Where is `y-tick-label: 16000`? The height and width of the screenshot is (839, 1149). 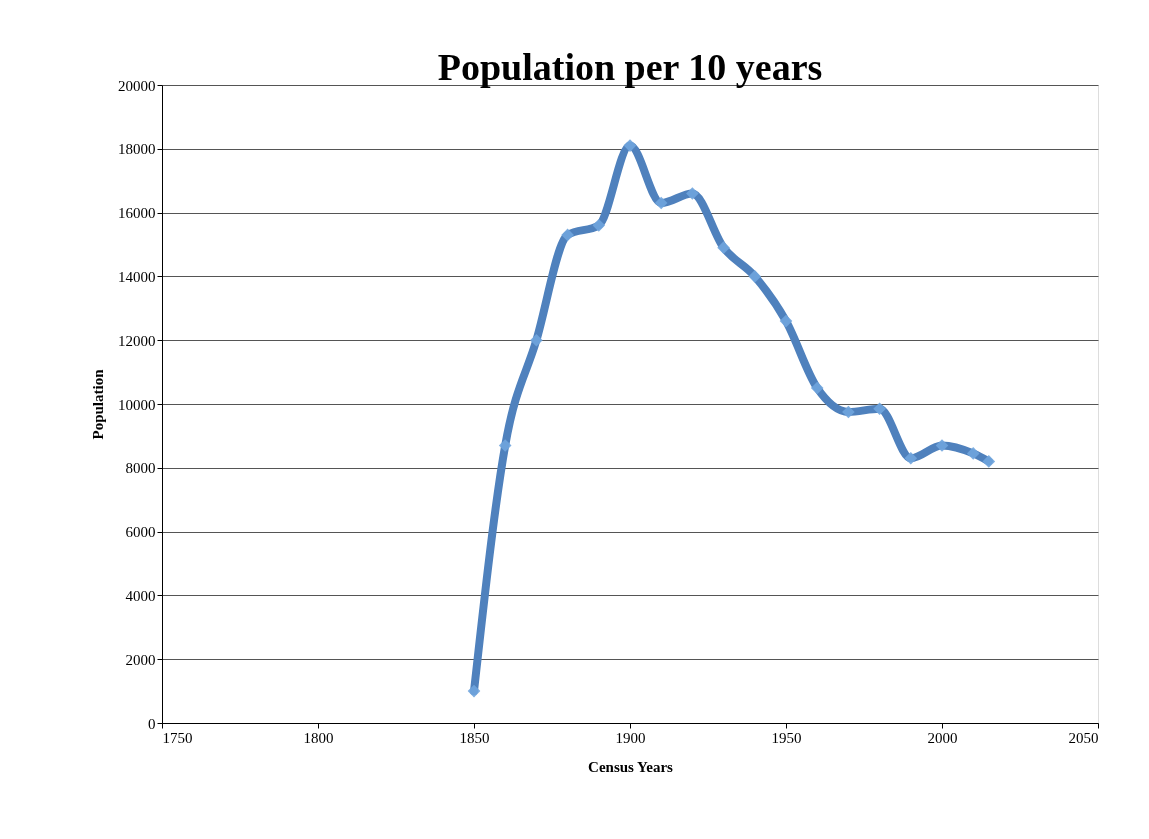 y-tick-label: 16000 is located at coordinates (137, 213).